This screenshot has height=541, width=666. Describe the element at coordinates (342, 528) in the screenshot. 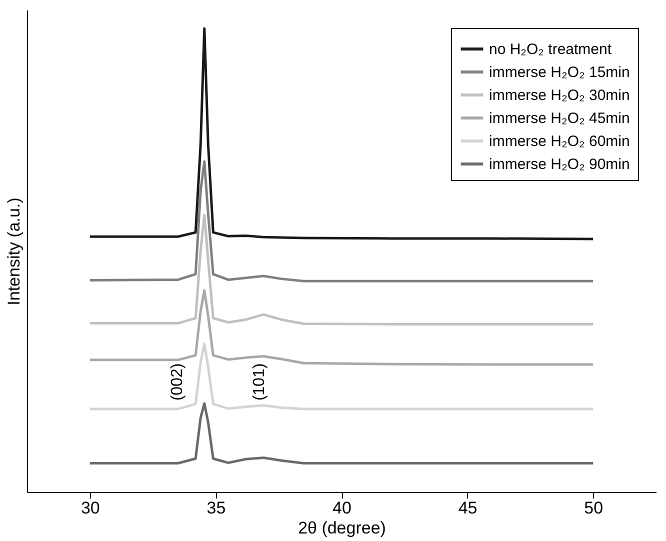

I see `x-axis-title: 2θ (degree)` at that location.